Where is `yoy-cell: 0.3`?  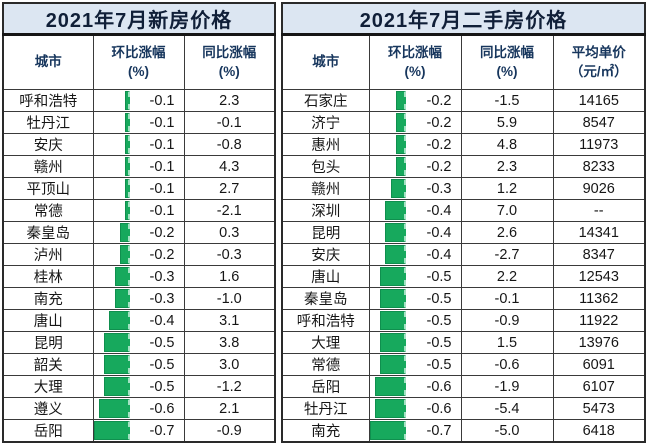 yoy-cell: 0.3 is located at coordinates (229, 232).